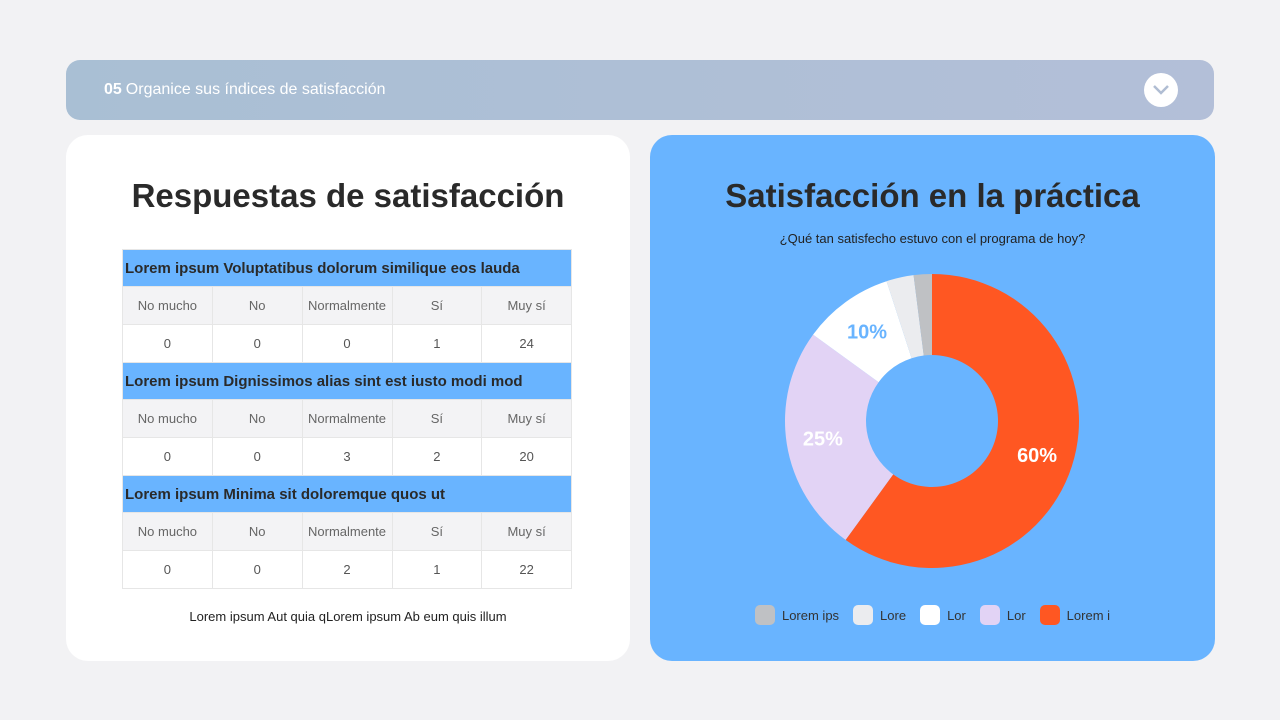 Image resolution: width=1280 pixels, height=720 pixels. Describe the element at coordinates (640, 90) in the screenshot. I see `section-header: 05 Organice sus índices de satisfacción` at that location.